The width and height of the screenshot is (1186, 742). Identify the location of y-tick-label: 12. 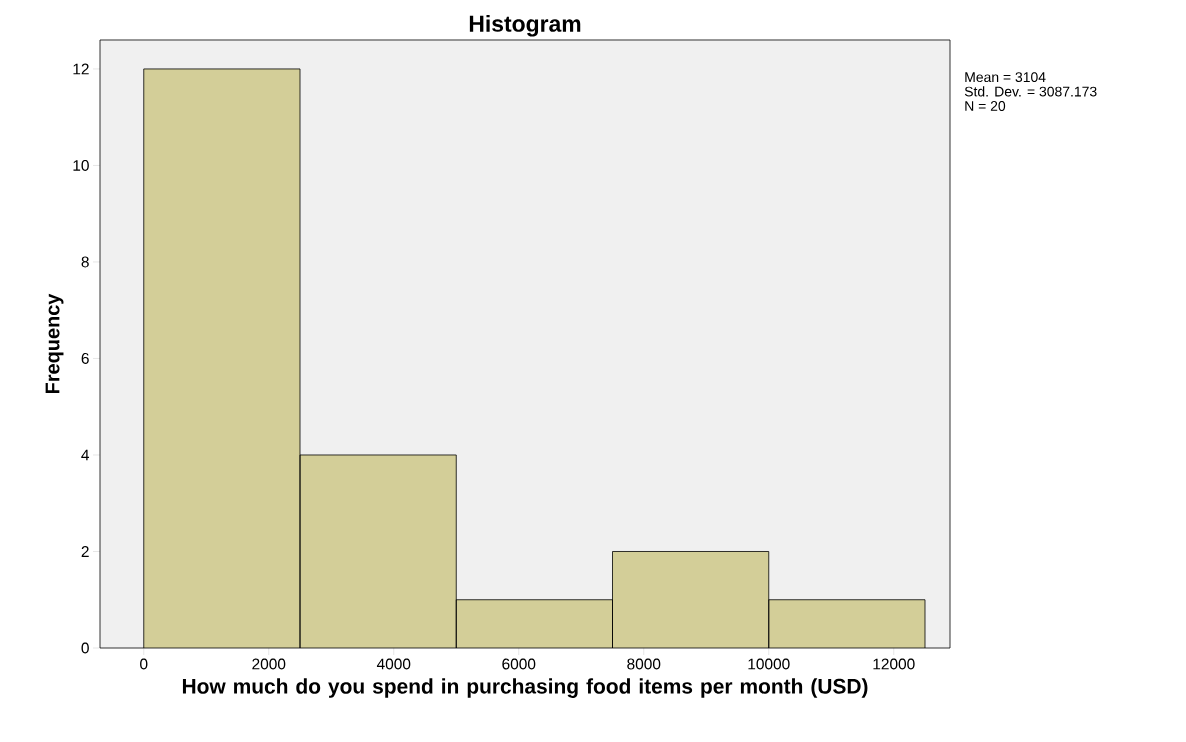
(81, 69).